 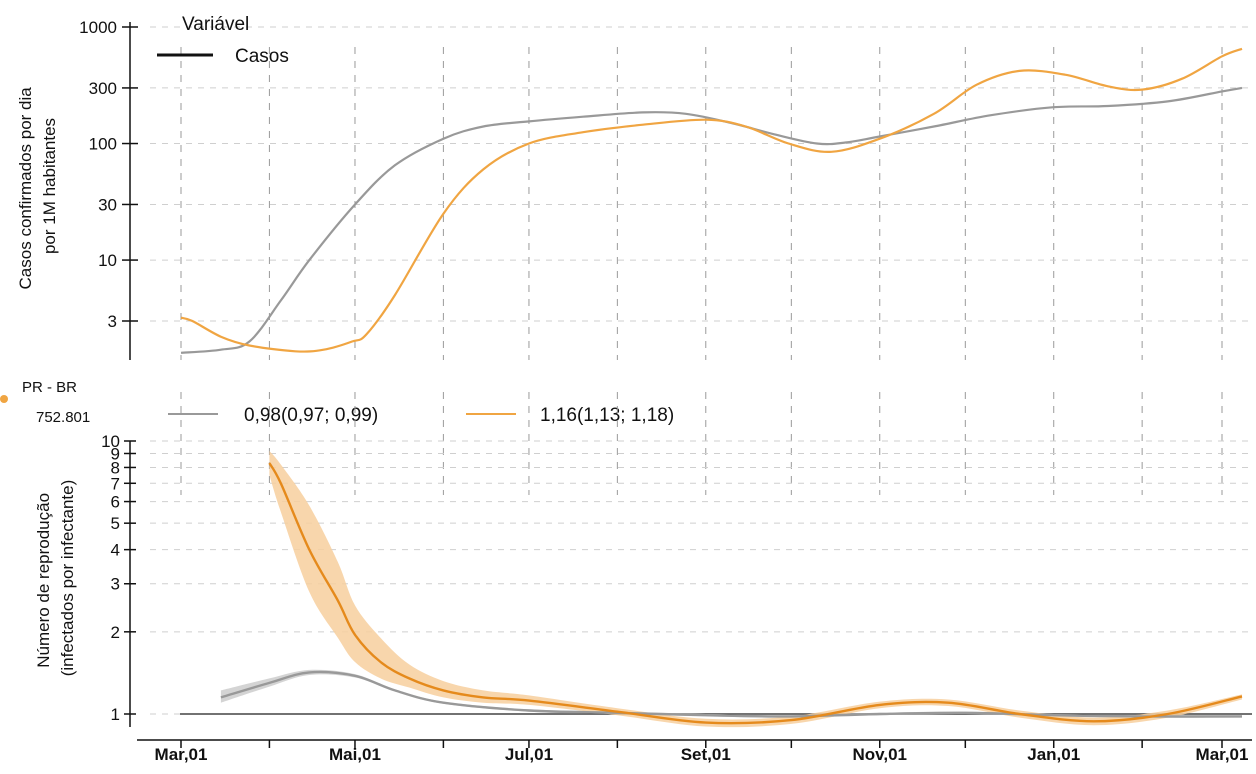 What do you see at coordinates (262, 56) in the screenshot?
I see `legend-label-casos: Casos` at bounding box center [262, 56].